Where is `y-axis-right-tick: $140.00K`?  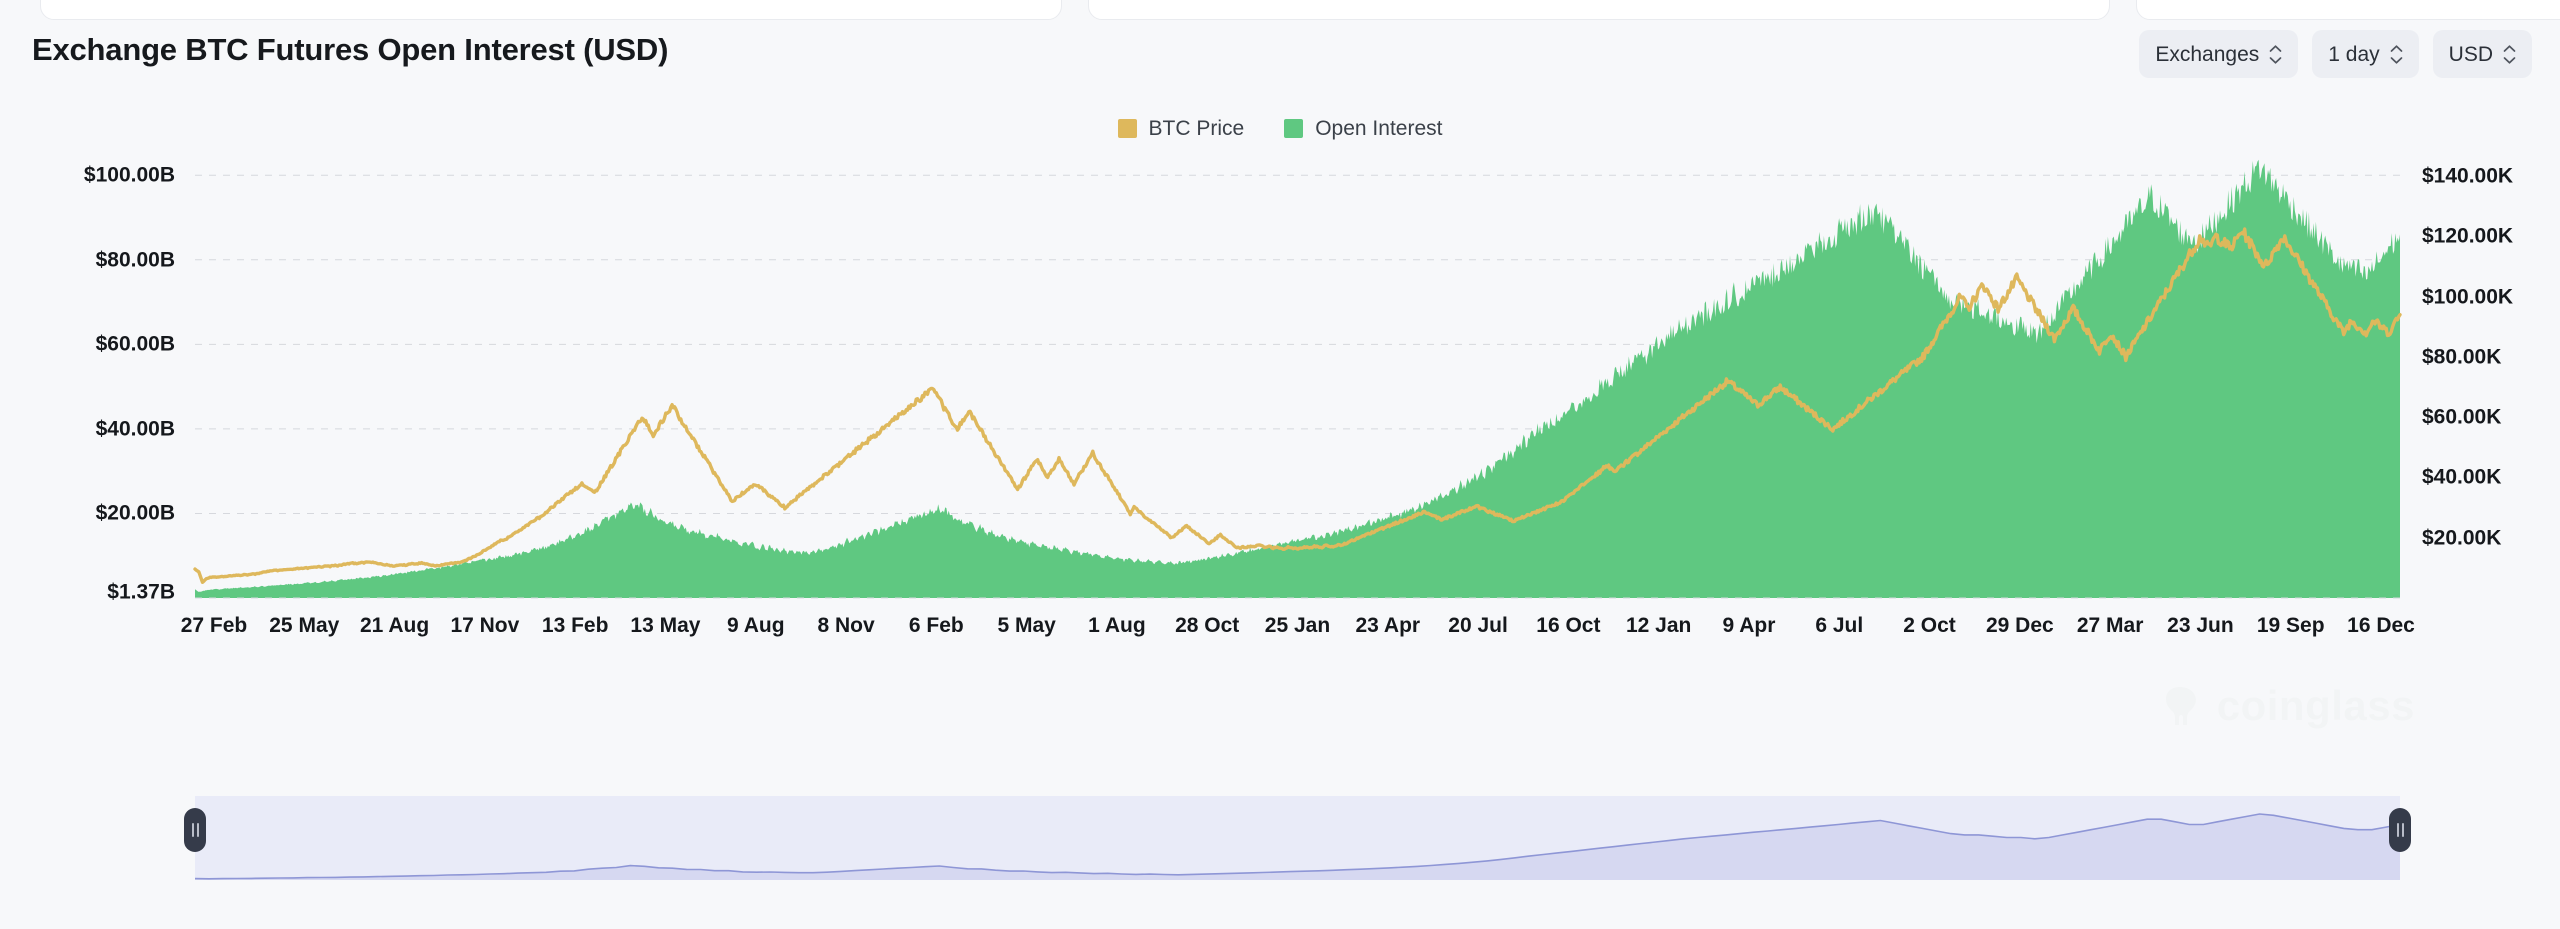
y-axis-right-tick: $140.00K is located at coordinates (2468, 176).